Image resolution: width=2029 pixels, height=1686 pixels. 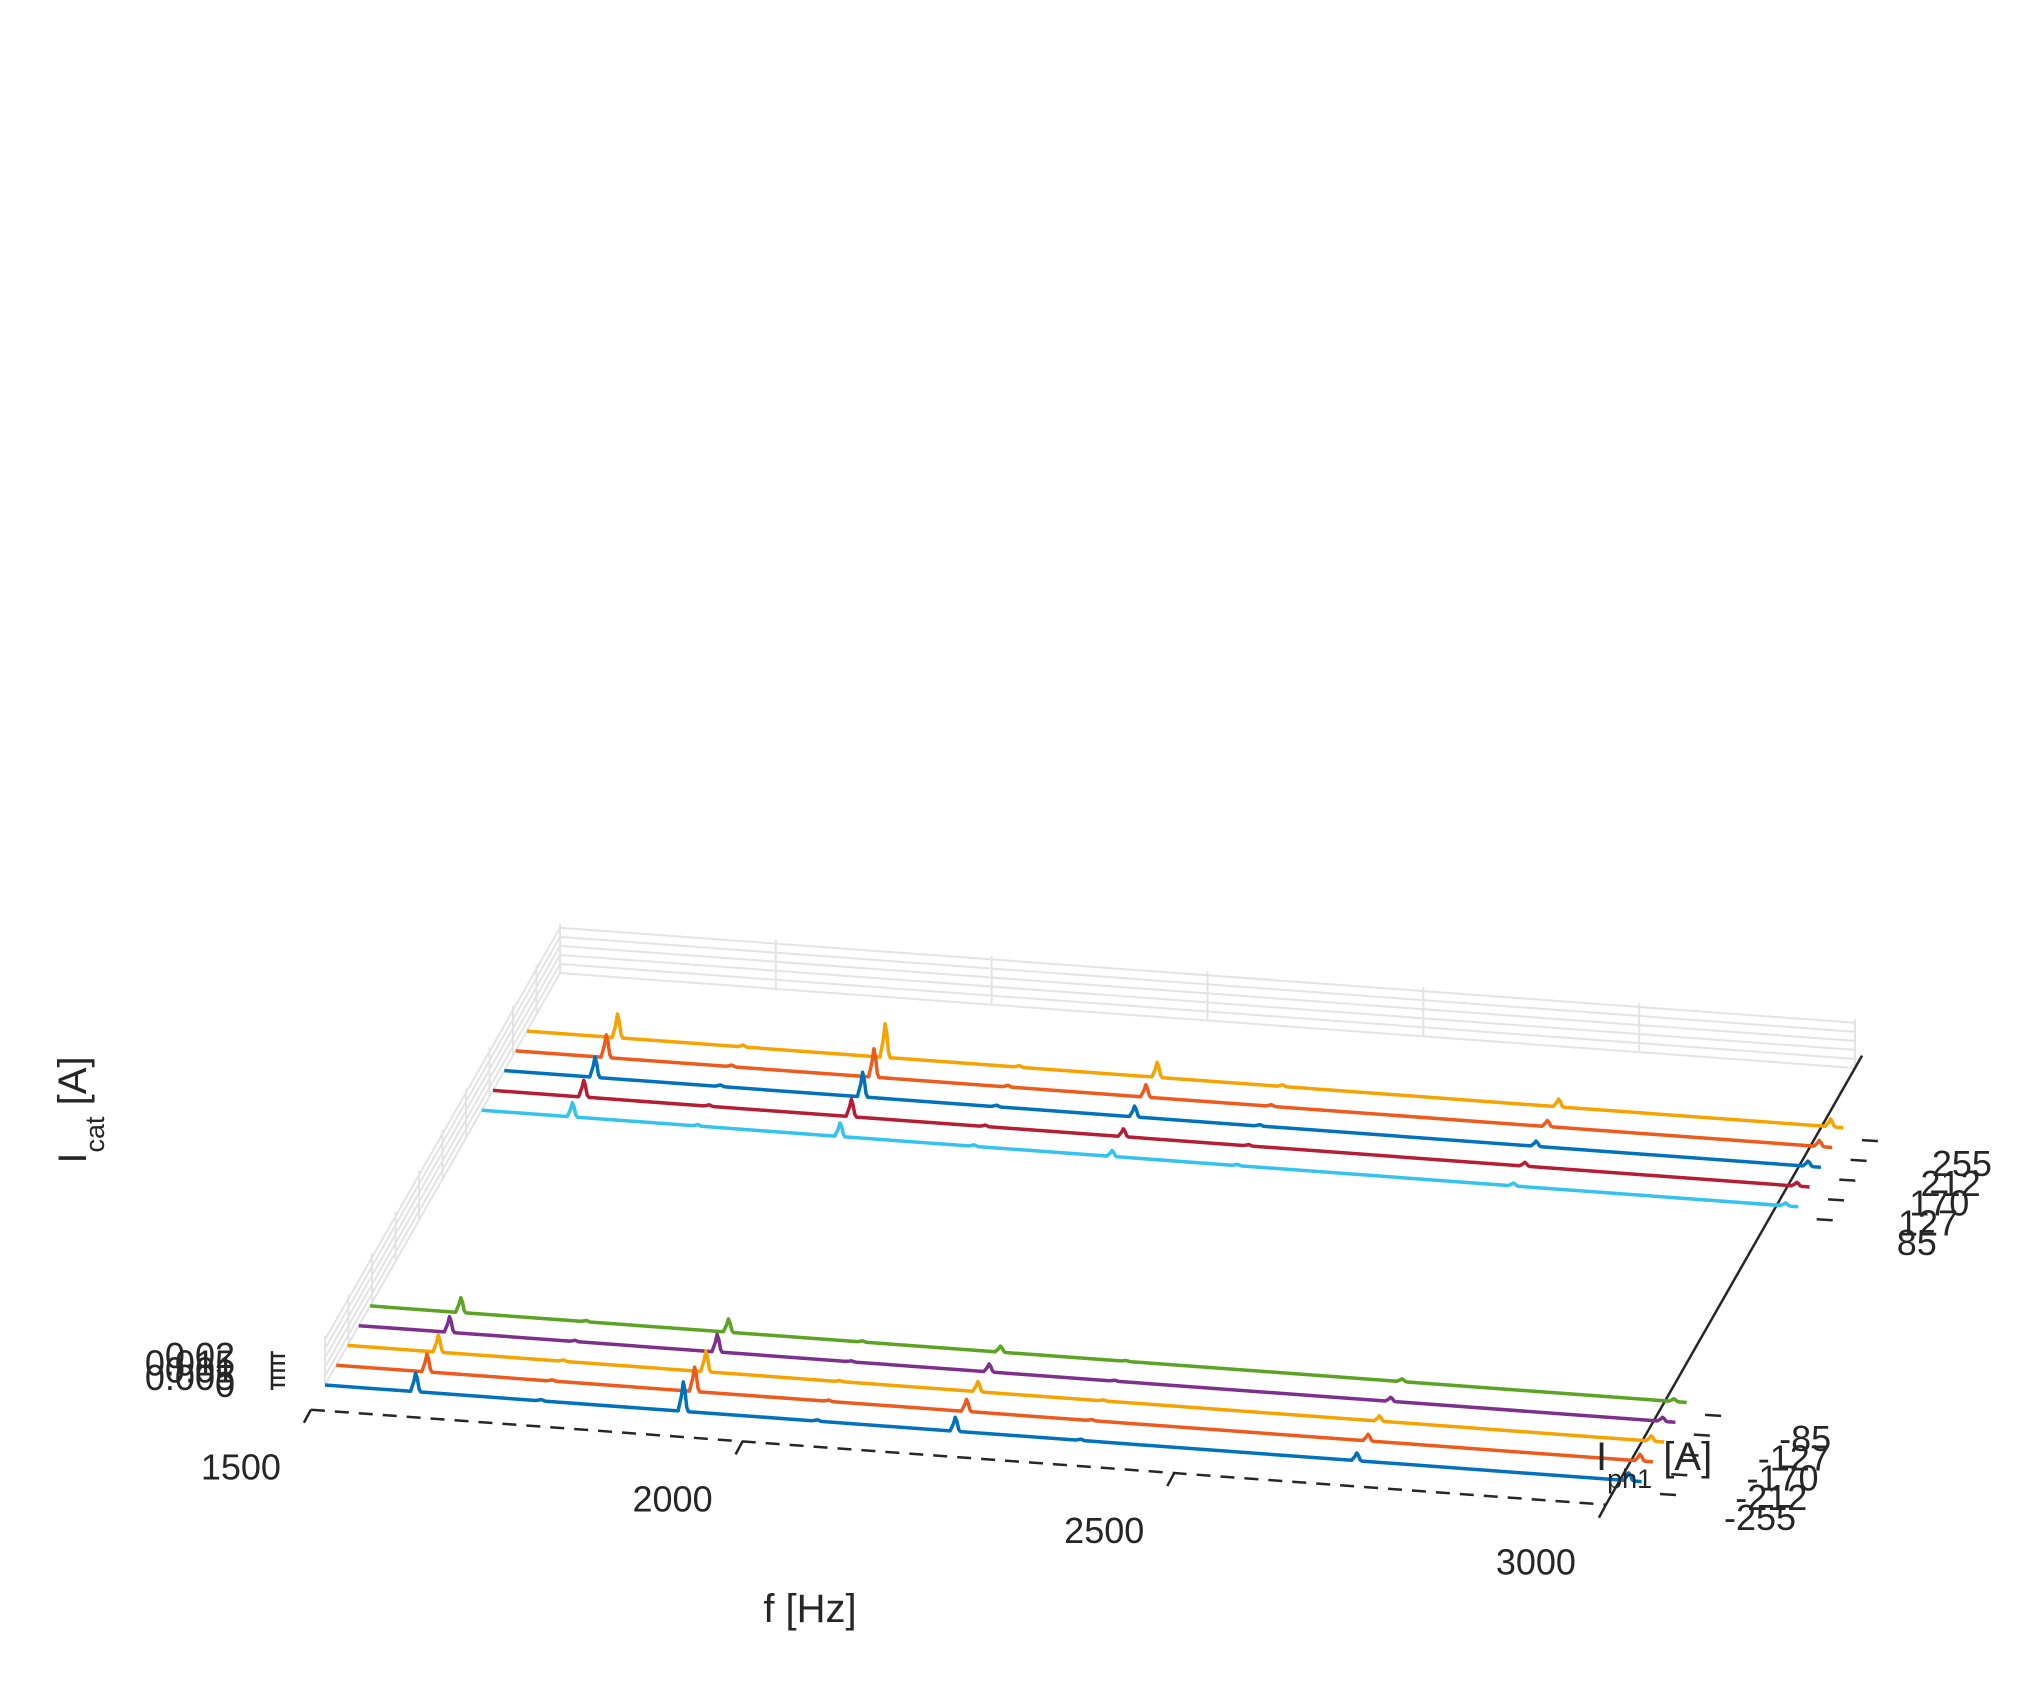 What do you see at coordinates (1962, 1163) in the screenshot?
I see `y-tick-label: 255` at bounding box center [1962, 1163].